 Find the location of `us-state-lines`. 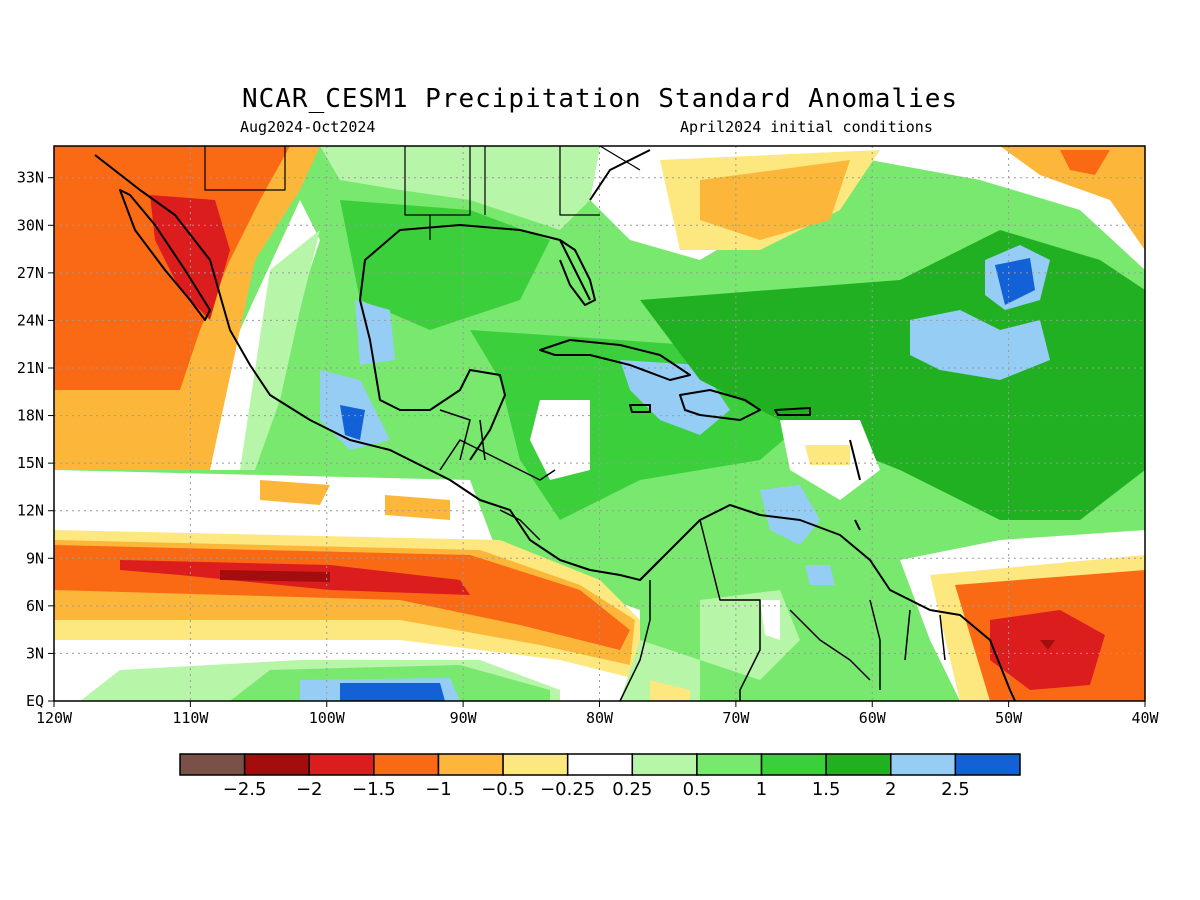

us-state-lines is located at coordinates (422, 192).